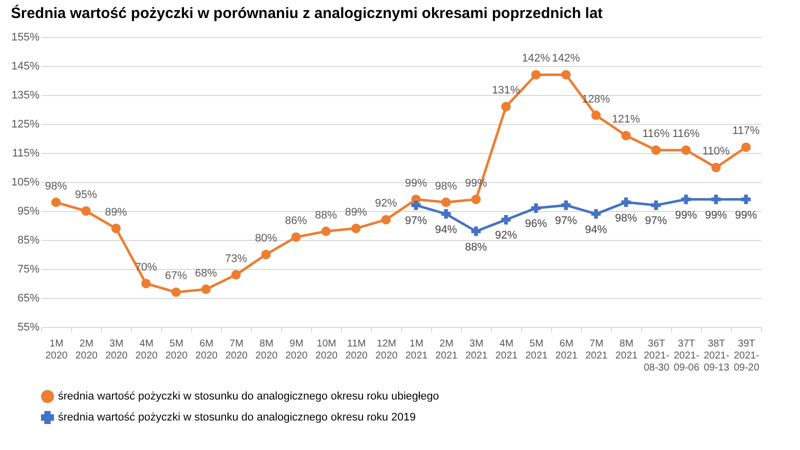 Image resolution: width=800 pixels, height=450 pixels. I want to click on data-label: 86%, so click(296, 221).